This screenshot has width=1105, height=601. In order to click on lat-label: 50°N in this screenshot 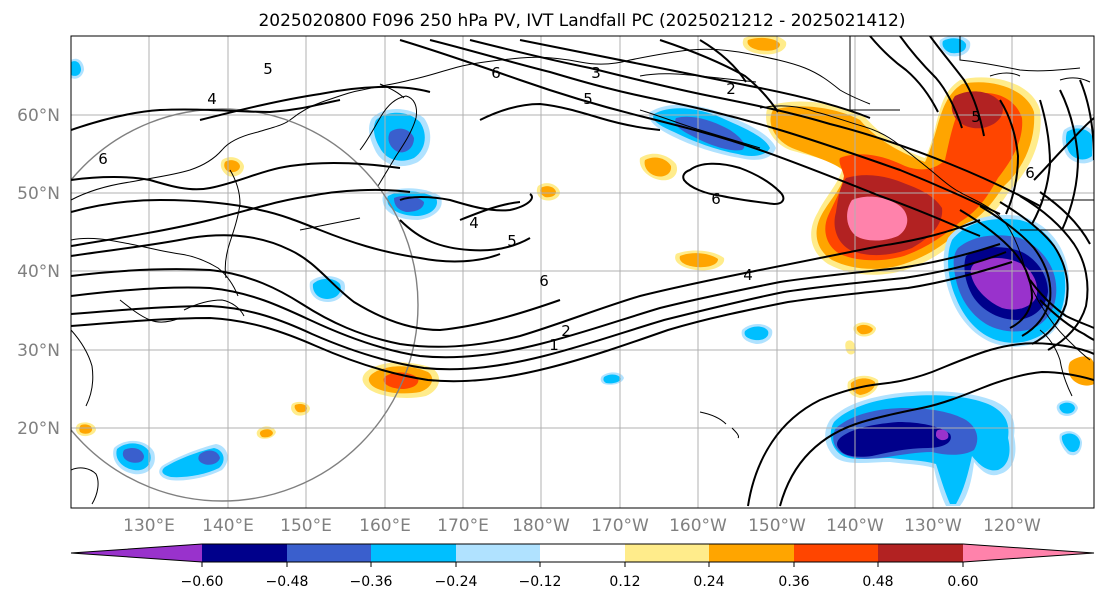, I will do `click(38, 194)`.